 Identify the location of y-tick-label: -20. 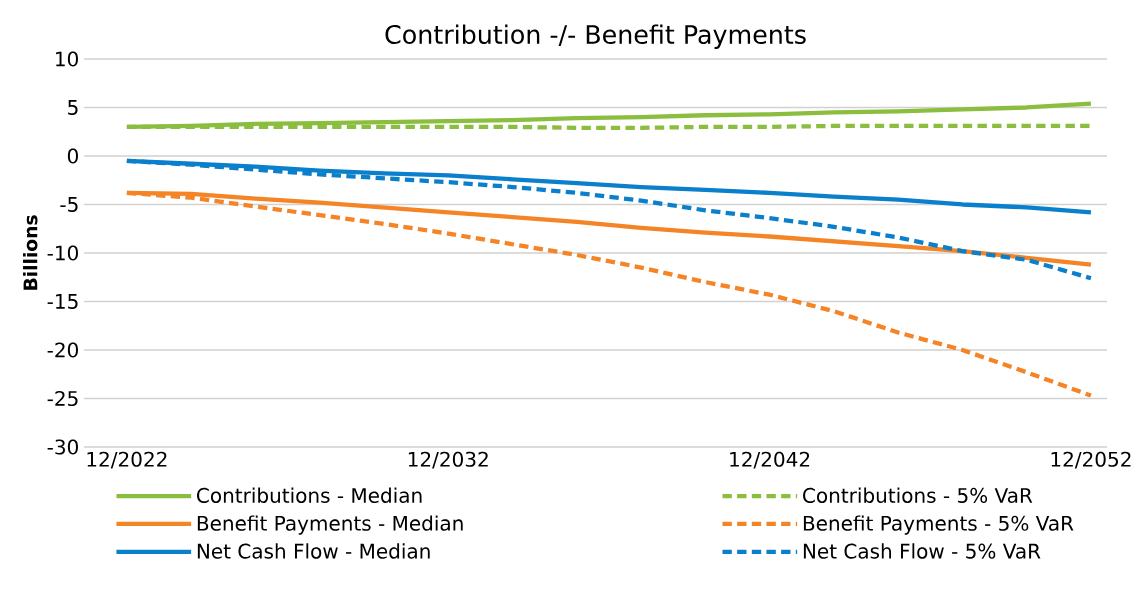
(62, 350).